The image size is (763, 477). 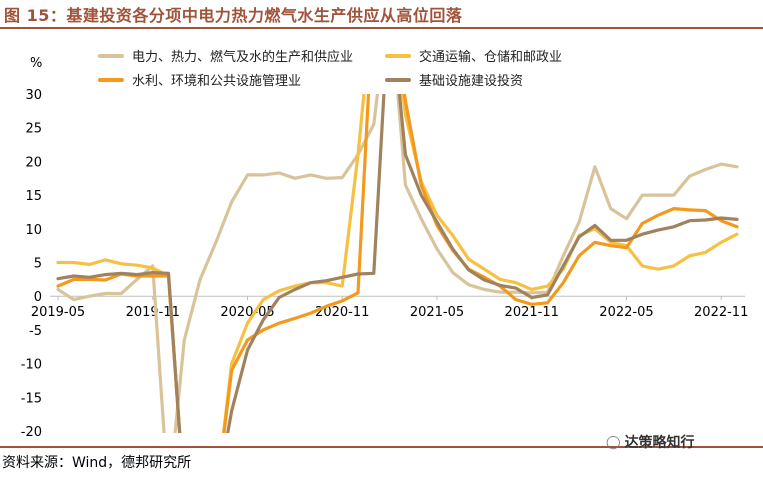 What do you see at coordinates (471, 81) in the screenshot?
I see `legend-label-infra: 基础设施建设投资` at bounding box center [471, 81].